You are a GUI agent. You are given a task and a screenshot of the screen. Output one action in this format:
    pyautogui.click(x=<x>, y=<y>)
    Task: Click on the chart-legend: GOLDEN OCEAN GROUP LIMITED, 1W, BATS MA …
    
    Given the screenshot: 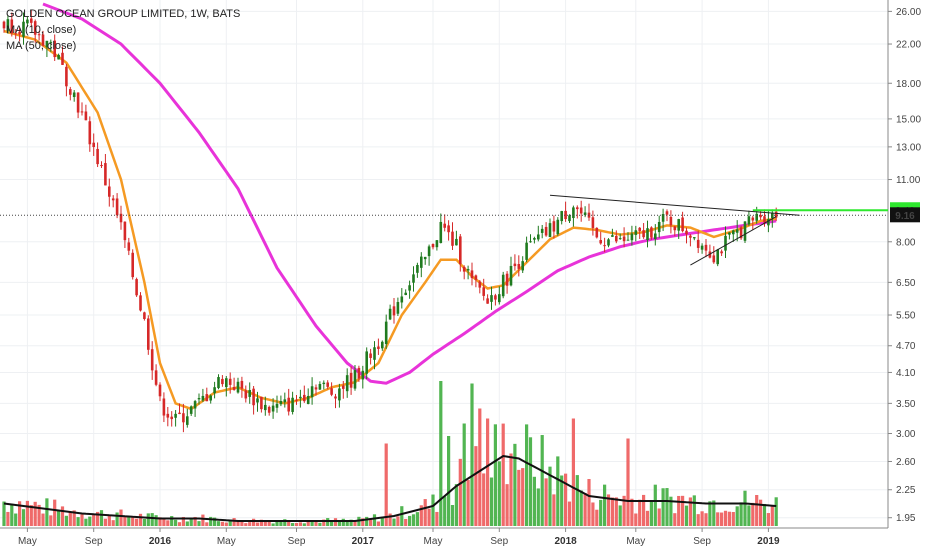 What is the action you would take?
    pyautogui.click(x=123, y=30)
    